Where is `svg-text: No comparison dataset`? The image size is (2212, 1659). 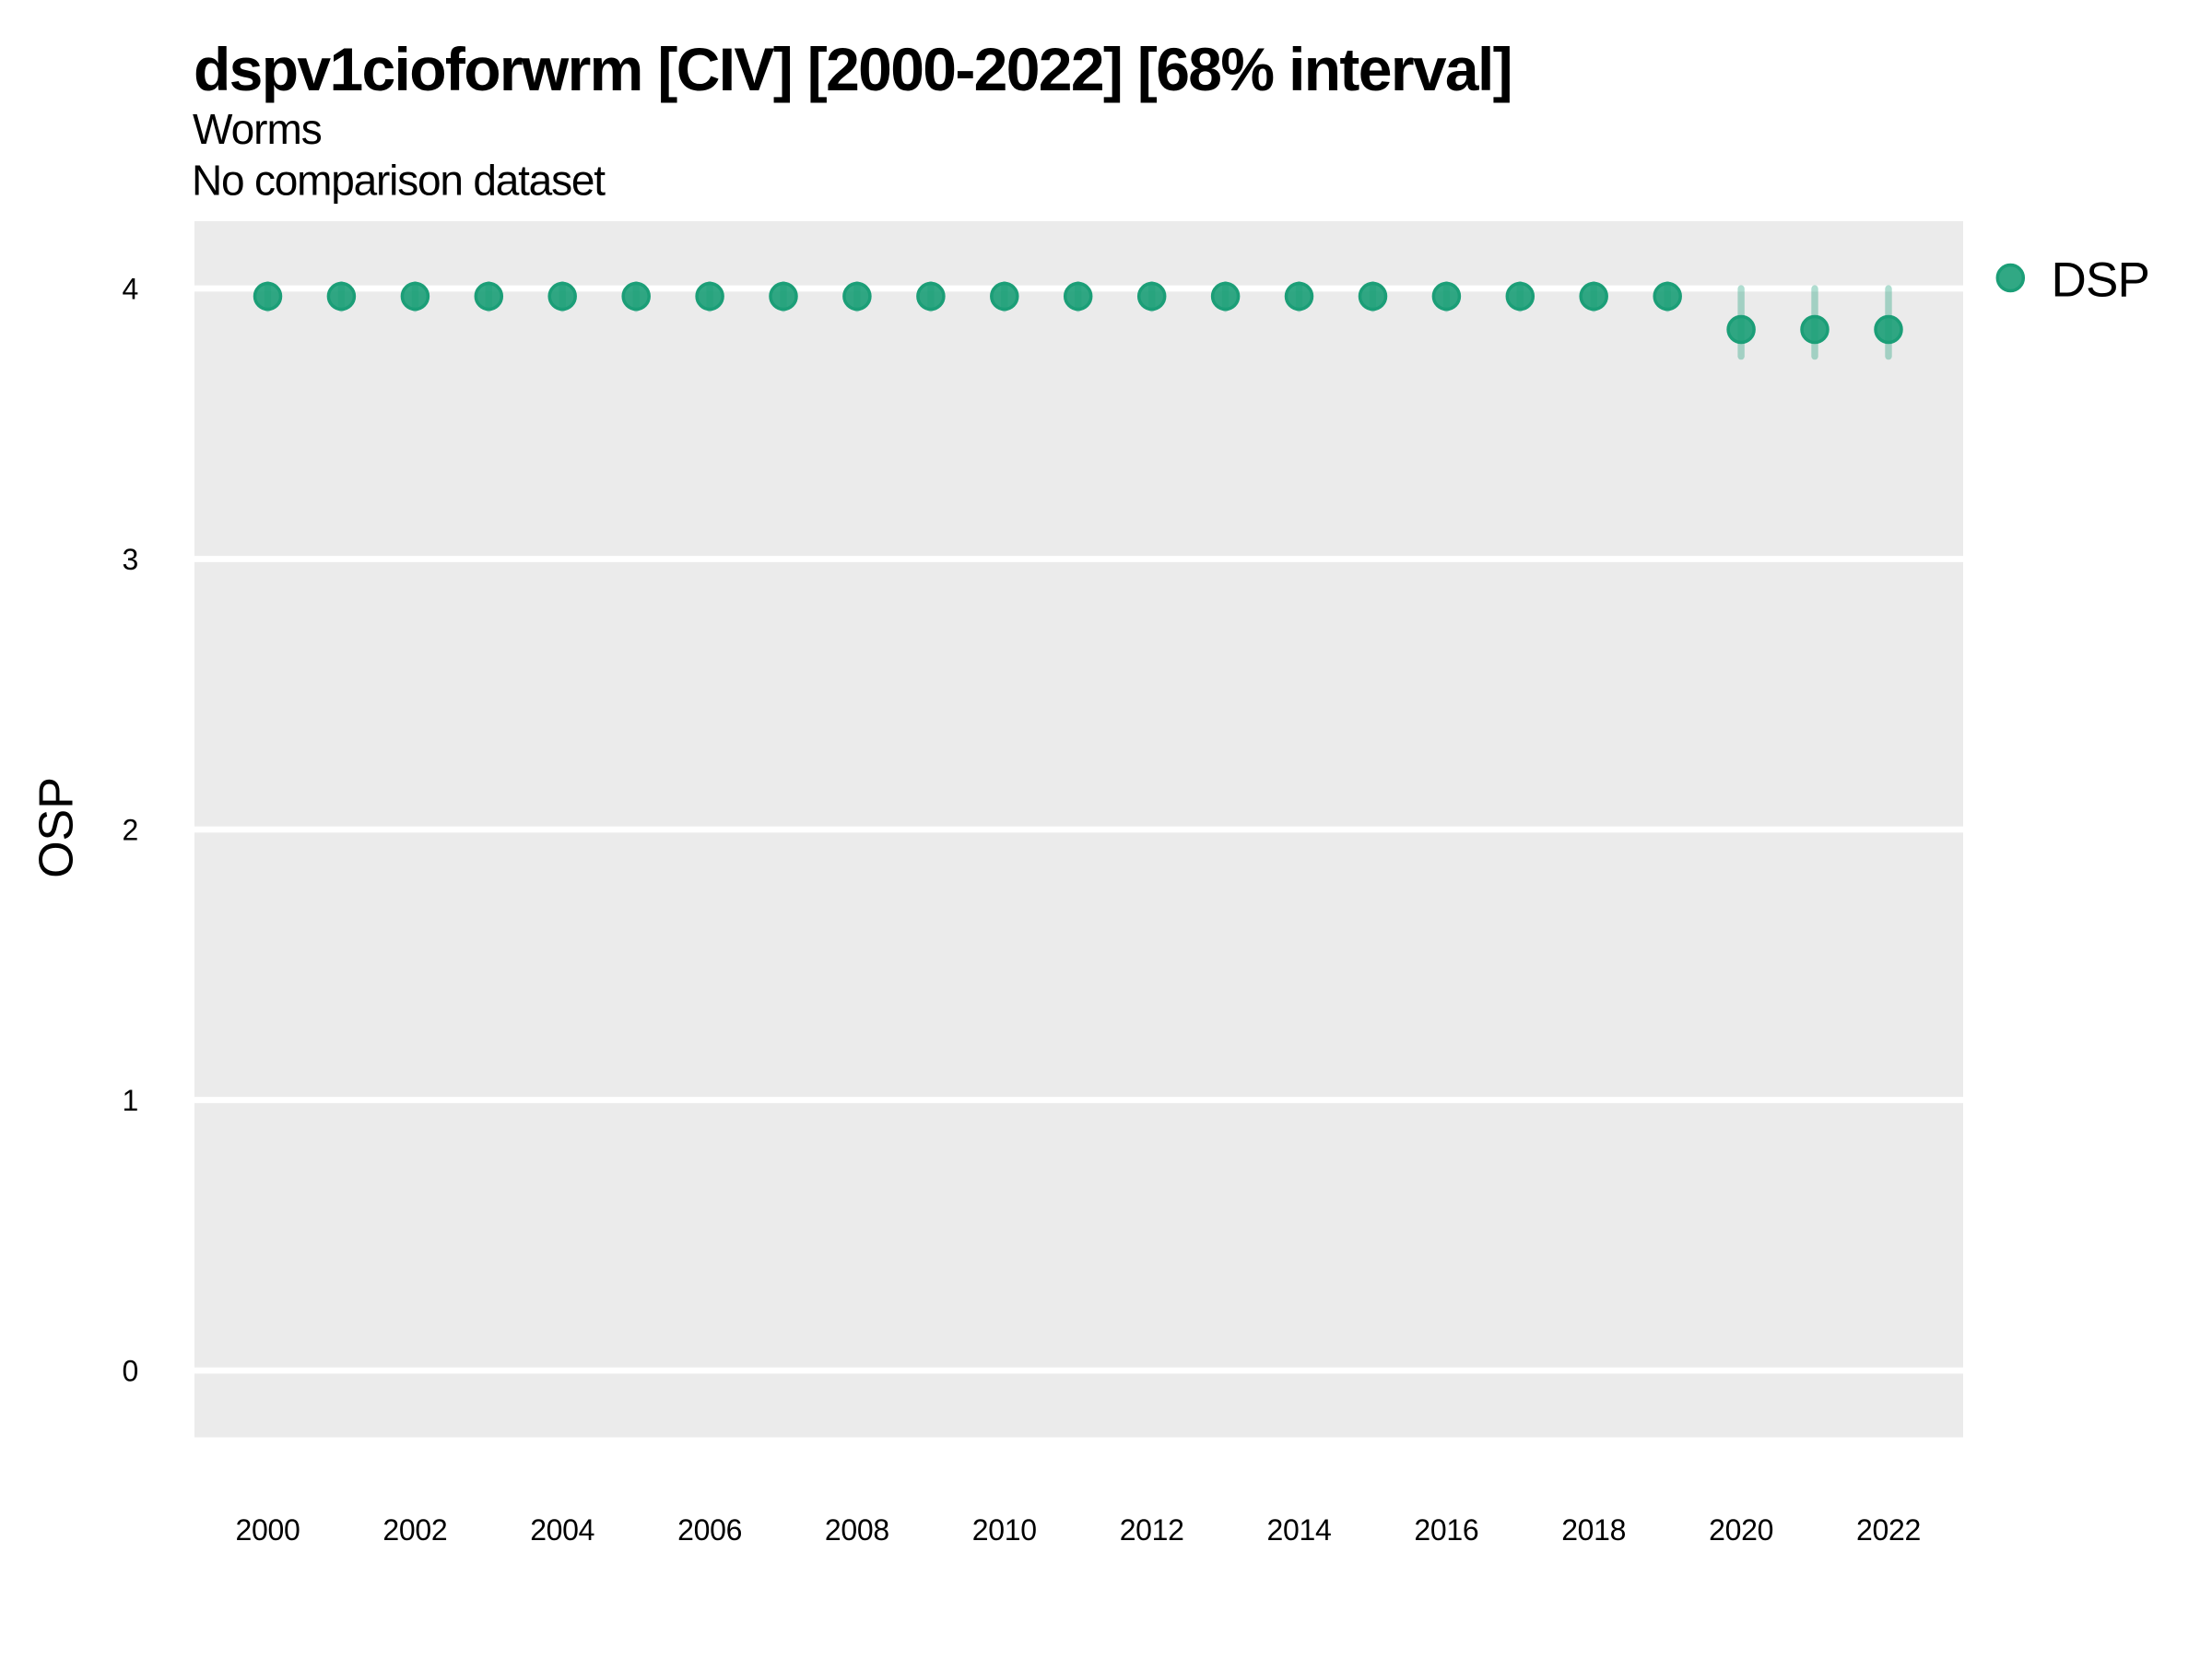 svg-text: No comparison dataset is located at coordinates (399, 181).